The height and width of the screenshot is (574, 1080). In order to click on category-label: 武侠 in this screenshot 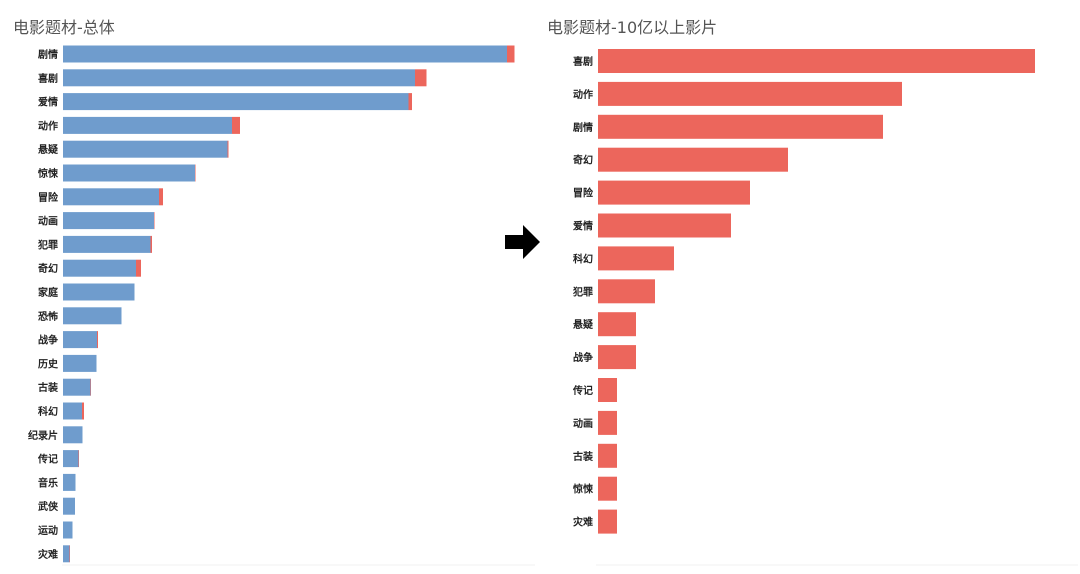, I will do `click(48, 506)`.